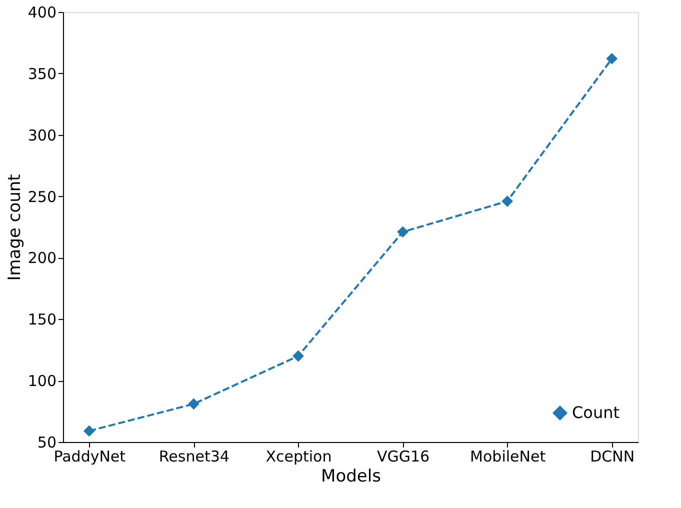 This screenshot has width=681, height=508. Describe the element at coordinates (612, 457) in the screenshot. I see `x-tick-label: DCNN` at that location.